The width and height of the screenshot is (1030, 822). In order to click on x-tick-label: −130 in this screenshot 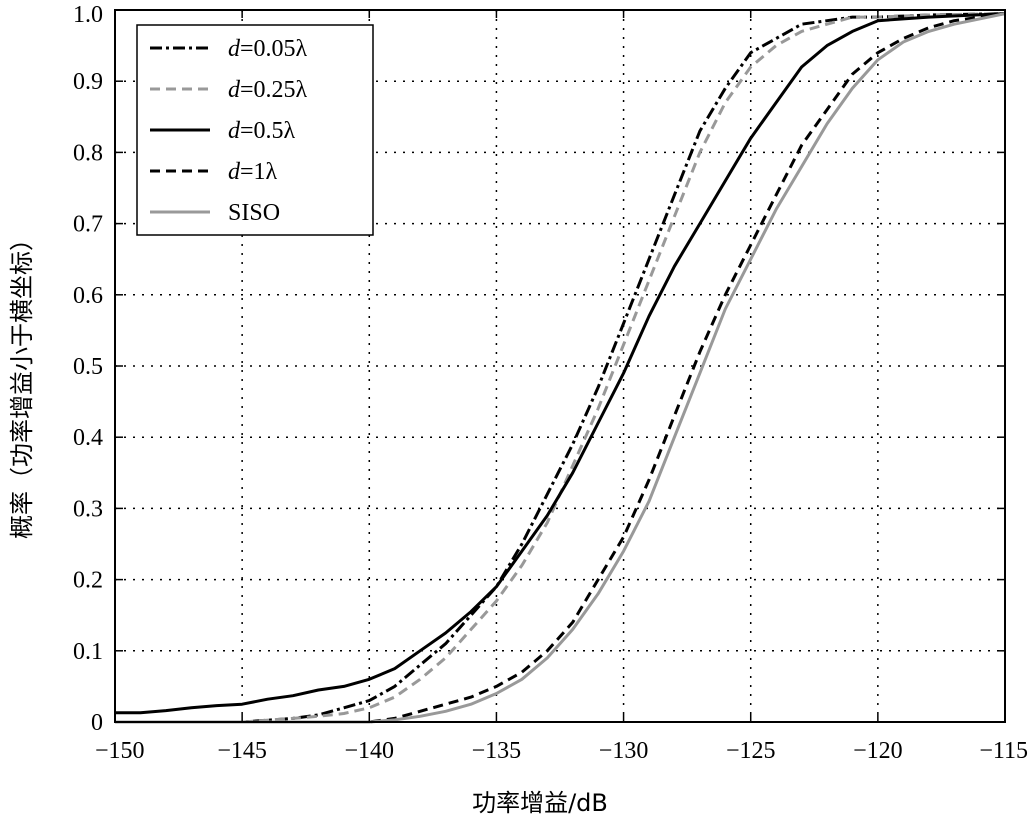, I will do `click(624, 751)`.